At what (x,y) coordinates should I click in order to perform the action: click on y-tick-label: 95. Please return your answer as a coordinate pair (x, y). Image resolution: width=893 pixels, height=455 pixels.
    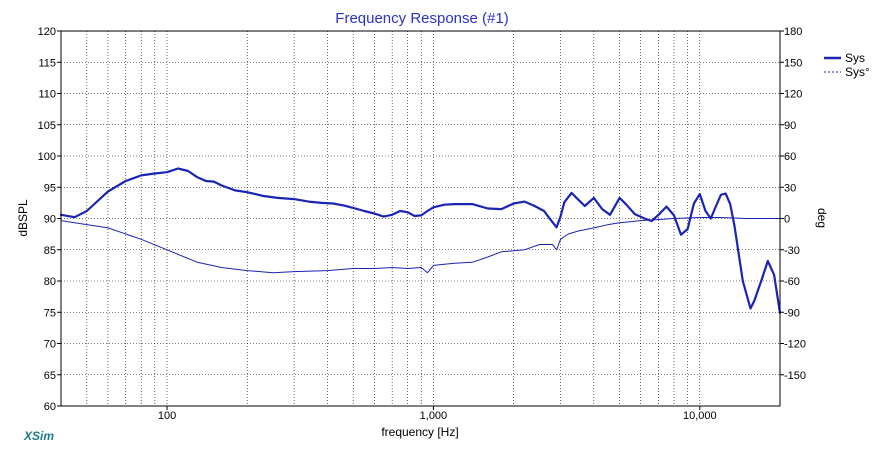
    Looking at the image, I should click on (50, 188).